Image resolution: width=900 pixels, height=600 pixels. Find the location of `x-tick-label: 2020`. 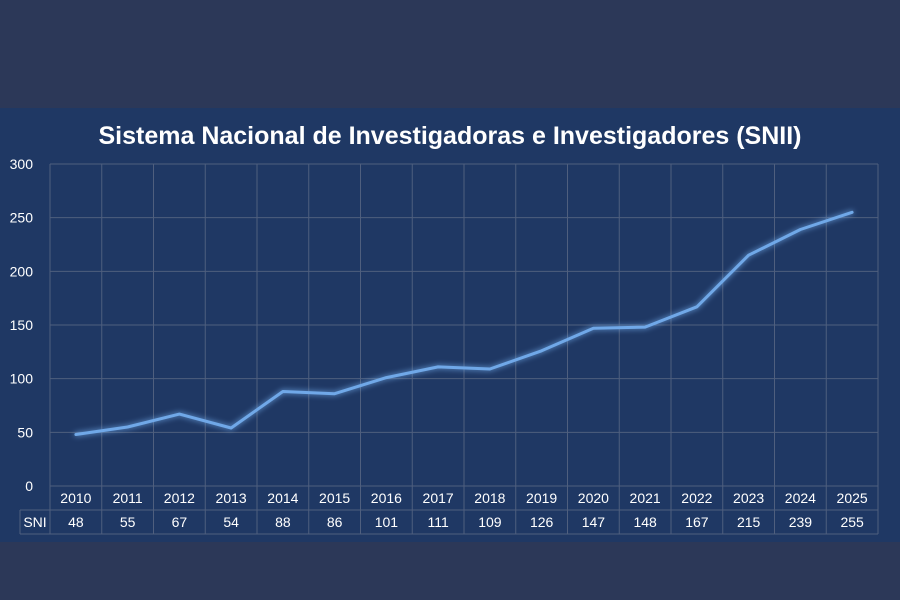

x-tick-label: 2020 is located at coordinates (593, 498).